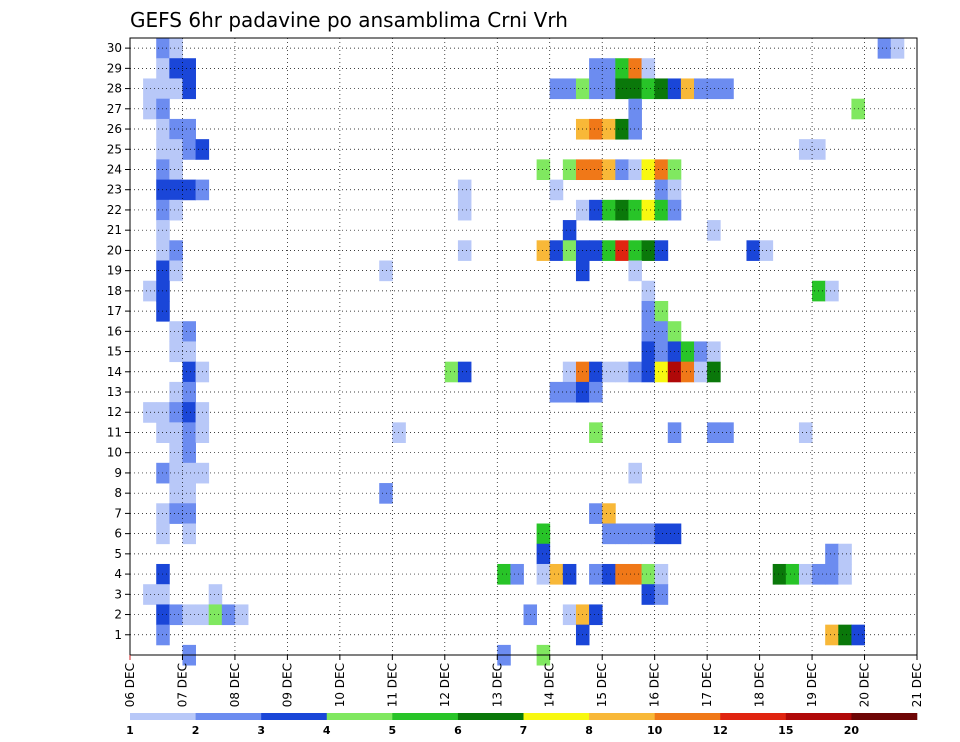 The image size is (960, 742). What do you see at coordinates (550, 685) in the screenshot?
I see `x-tick-label: 14 DEC` at bounding box center [550, 685].